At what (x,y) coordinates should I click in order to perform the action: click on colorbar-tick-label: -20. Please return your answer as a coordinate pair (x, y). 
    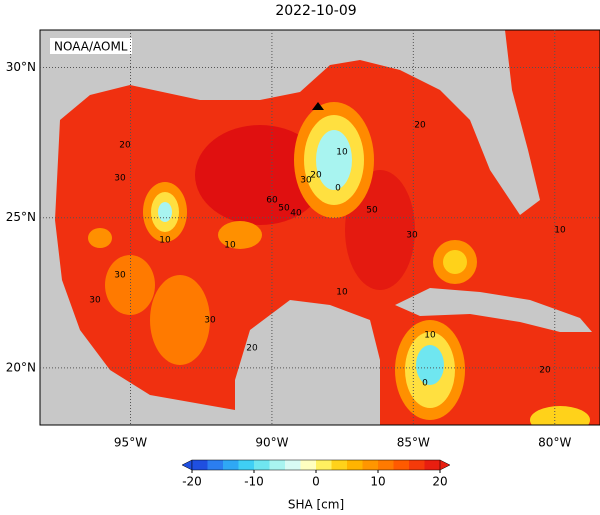
    Looking at the image, I should click on (192, 482).